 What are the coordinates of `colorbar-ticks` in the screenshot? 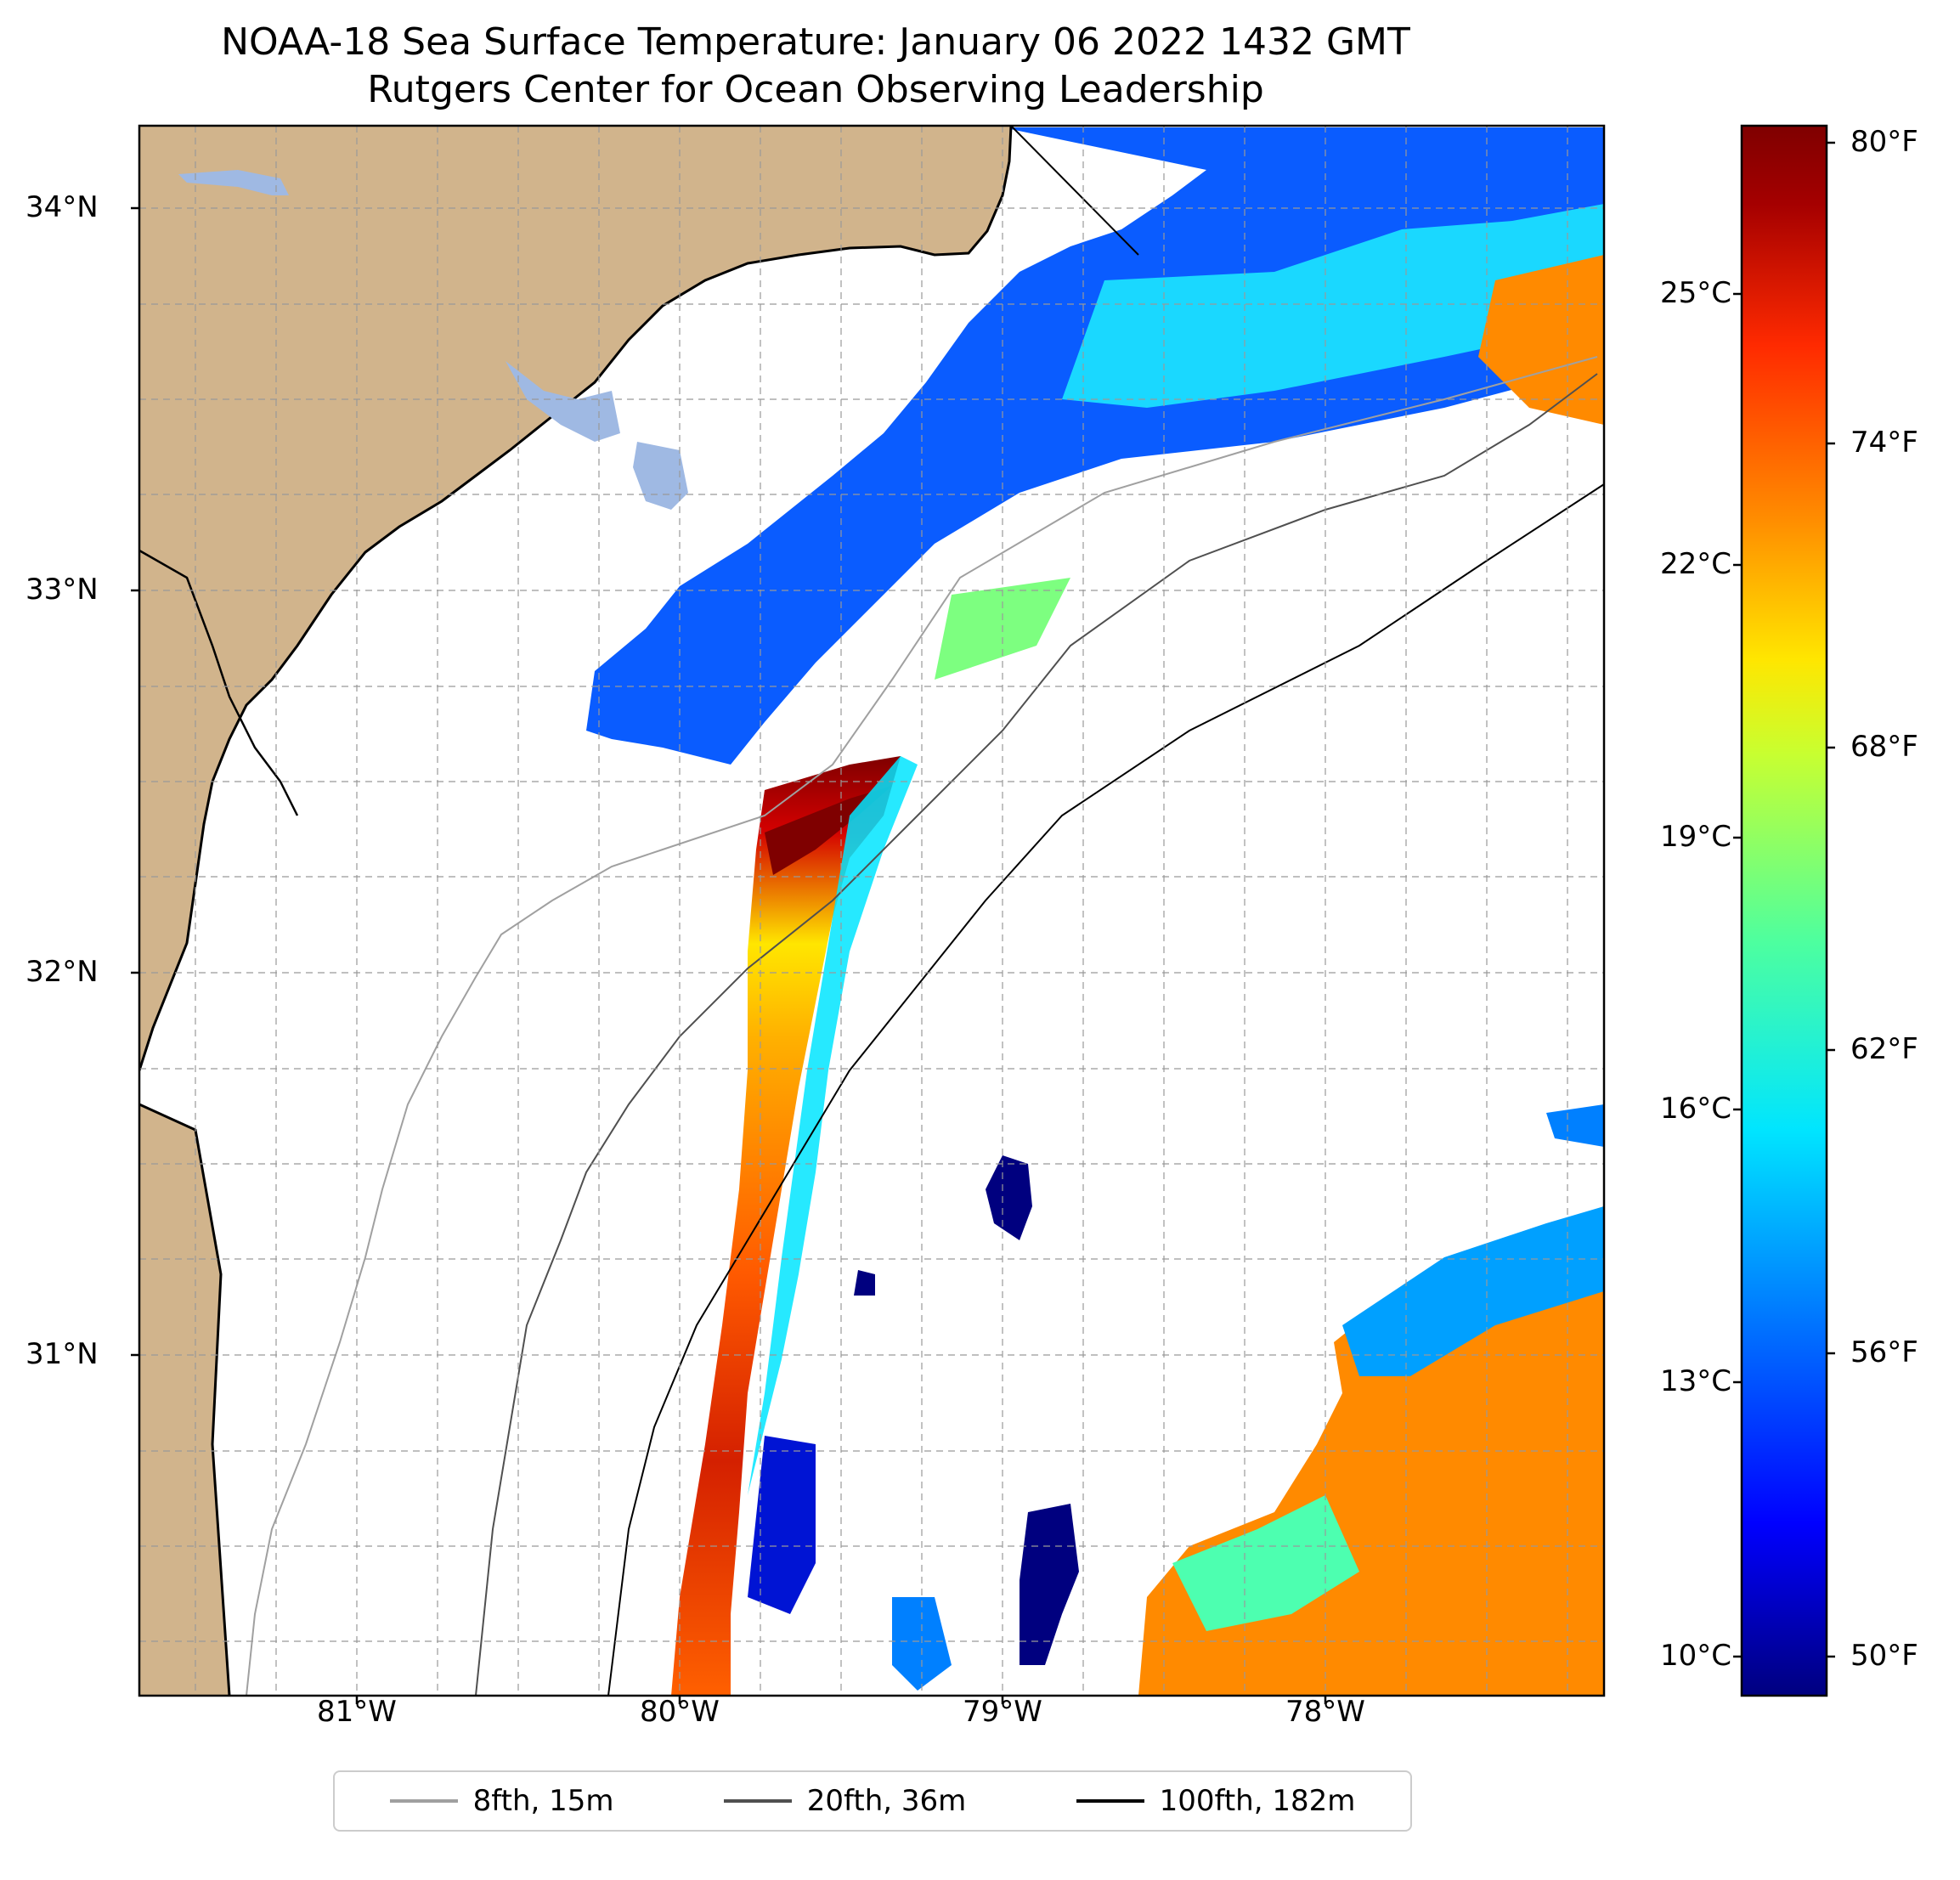 It's located at (1784, 899).